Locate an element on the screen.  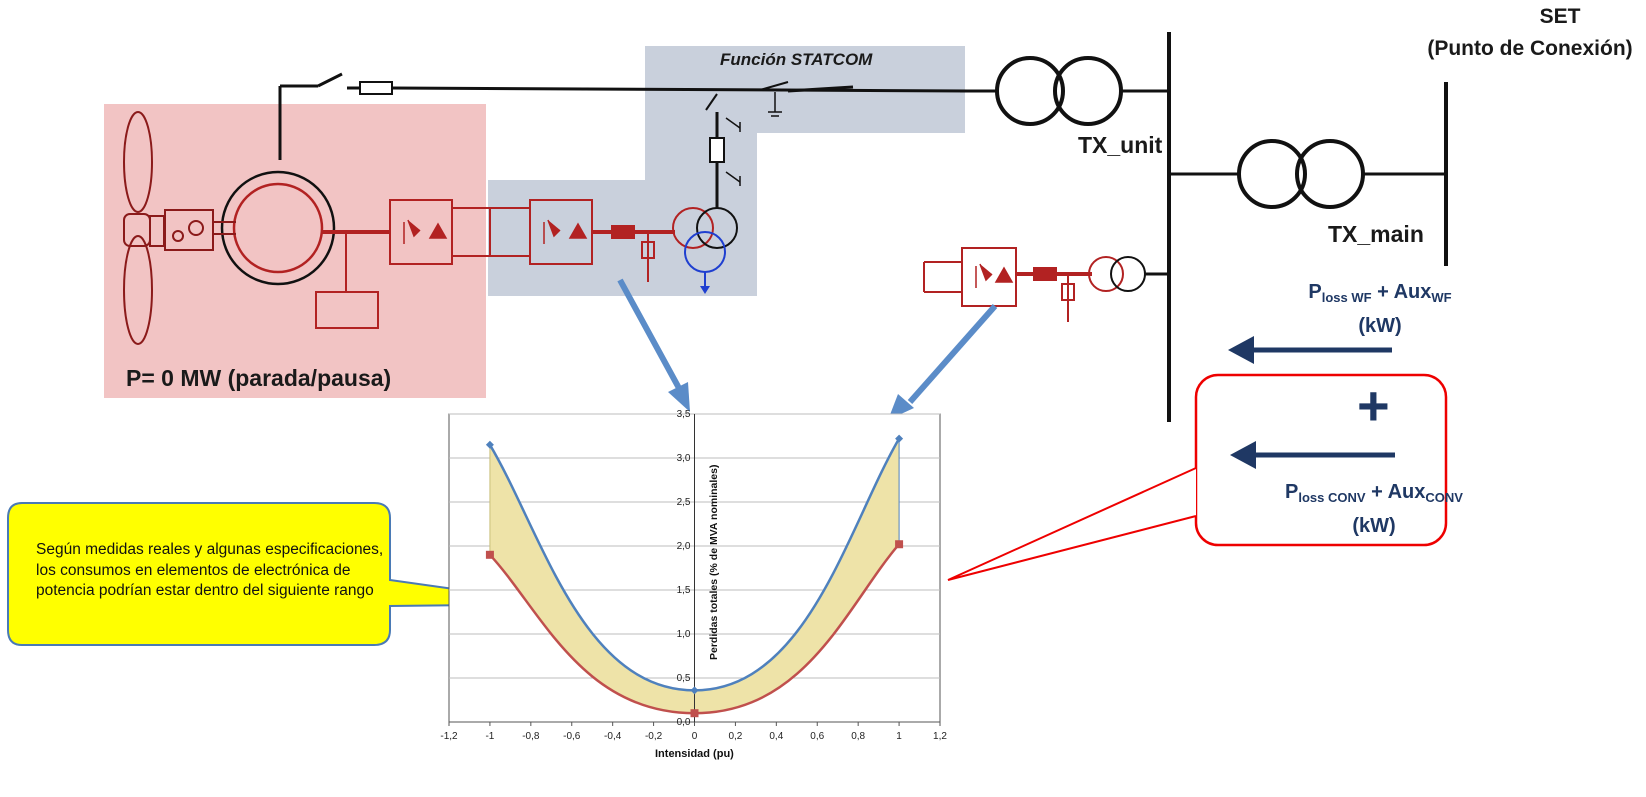
converter-chain is located at coordinates (514, 264).